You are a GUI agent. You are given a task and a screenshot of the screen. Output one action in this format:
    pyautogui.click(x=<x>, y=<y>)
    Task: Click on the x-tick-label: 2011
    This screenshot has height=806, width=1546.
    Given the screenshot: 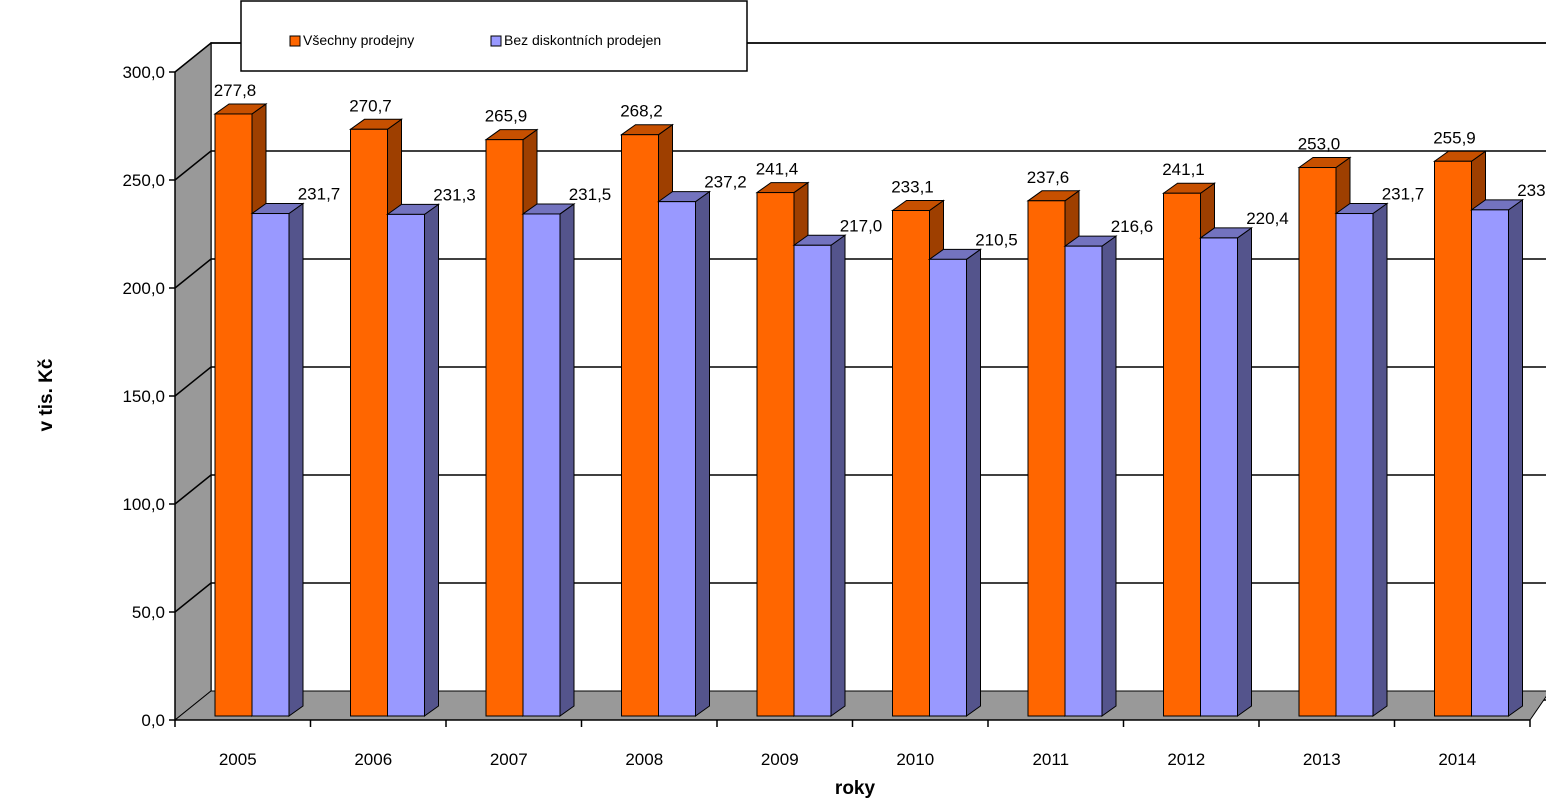 What is the action you would take?
    pyautogui.click(x=1050, y=759)
    